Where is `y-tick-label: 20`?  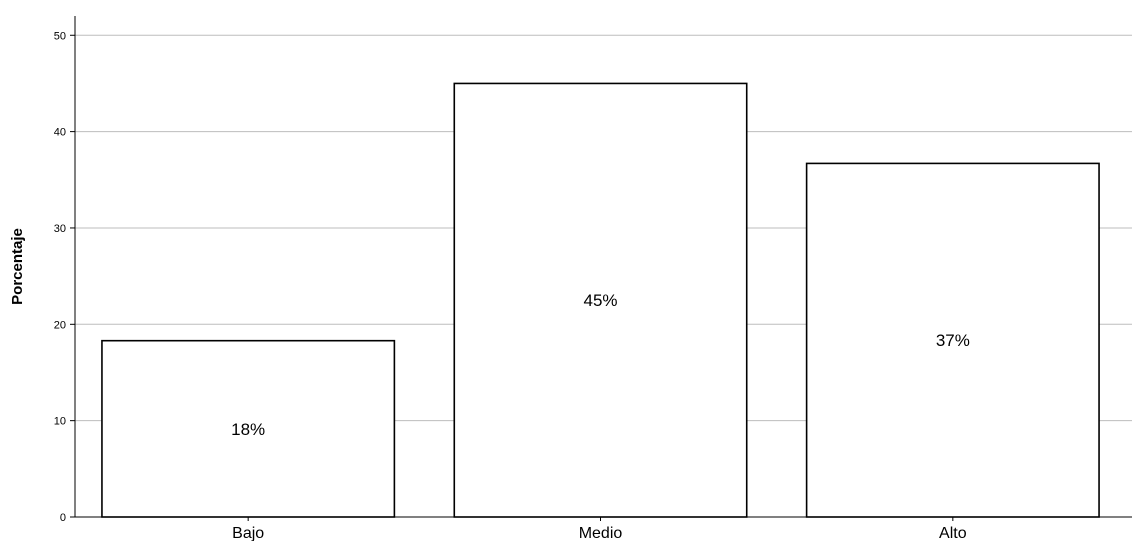
y-tick-label: 20 is located at coordinates (60, 325).